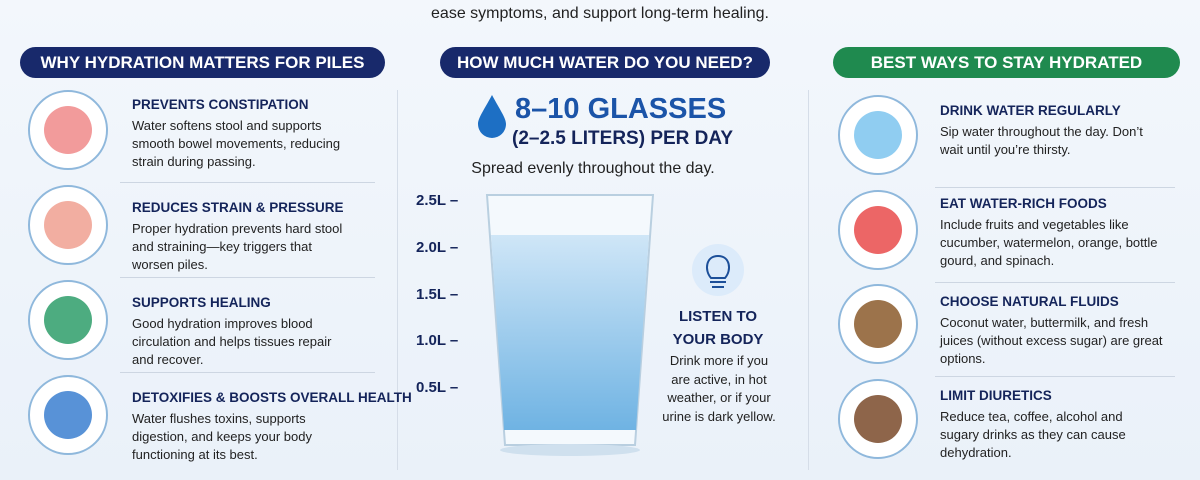 The image size is (1200, 480). Describe the element at coordinates (1030, 110) in the screenshot. I see `item-title: DRINK WATER REGULARLY` at that location.